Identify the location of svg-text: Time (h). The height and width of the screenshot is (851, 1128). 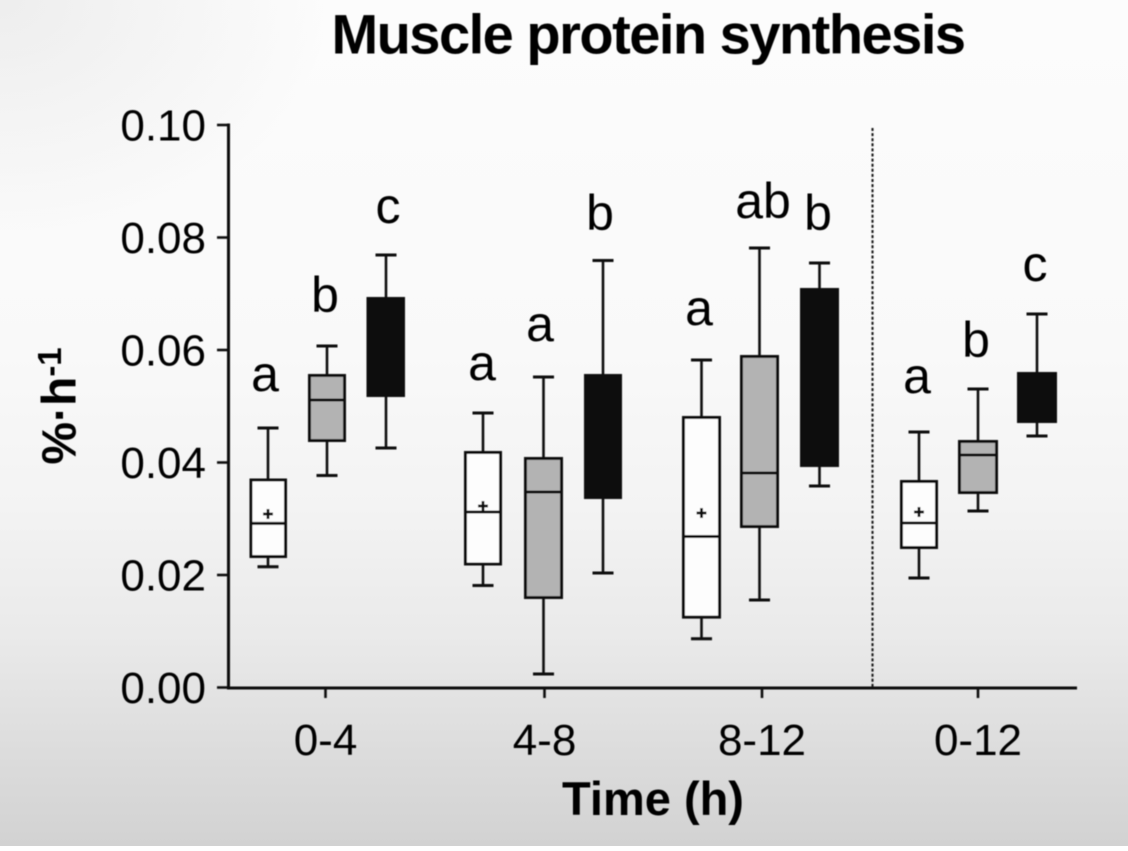
(653, 798).